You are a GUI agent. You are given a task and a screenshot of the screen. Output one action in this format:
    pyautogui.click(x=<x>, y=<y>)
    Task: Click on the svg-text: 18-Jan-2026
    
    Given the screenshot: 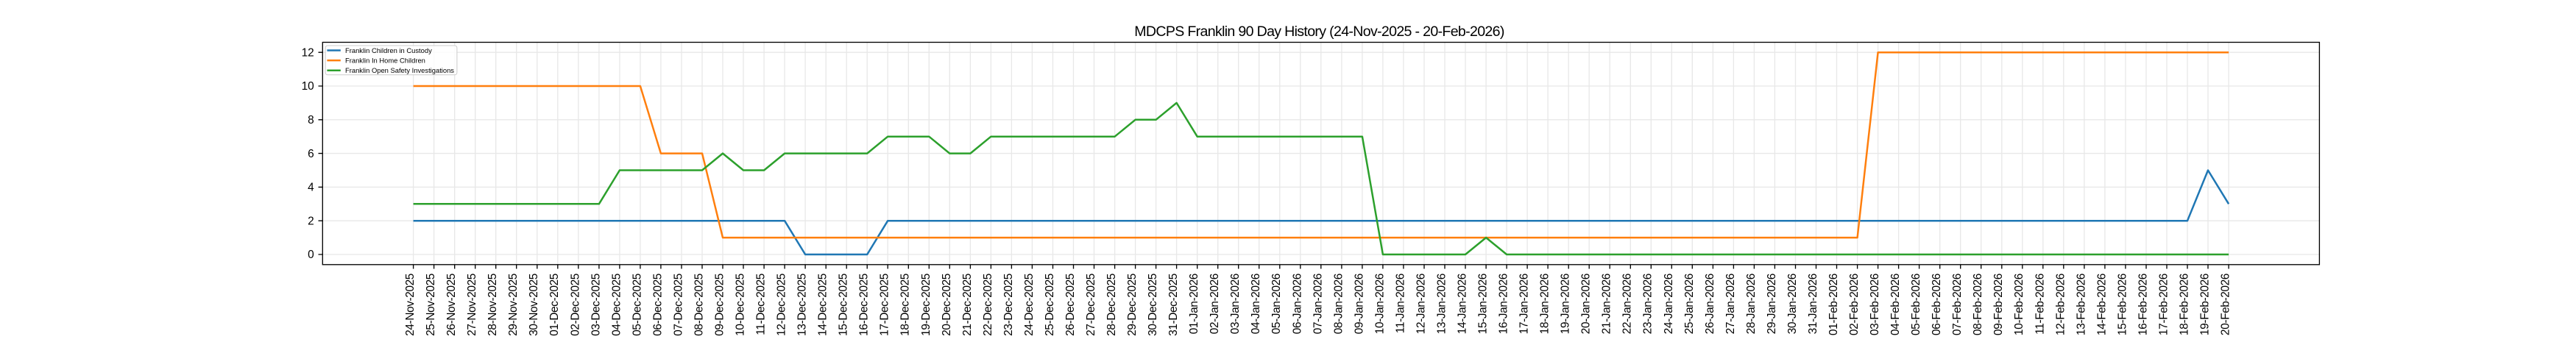 What is the action you would take?
    pyautogui.click(x=1545, y=304)
    